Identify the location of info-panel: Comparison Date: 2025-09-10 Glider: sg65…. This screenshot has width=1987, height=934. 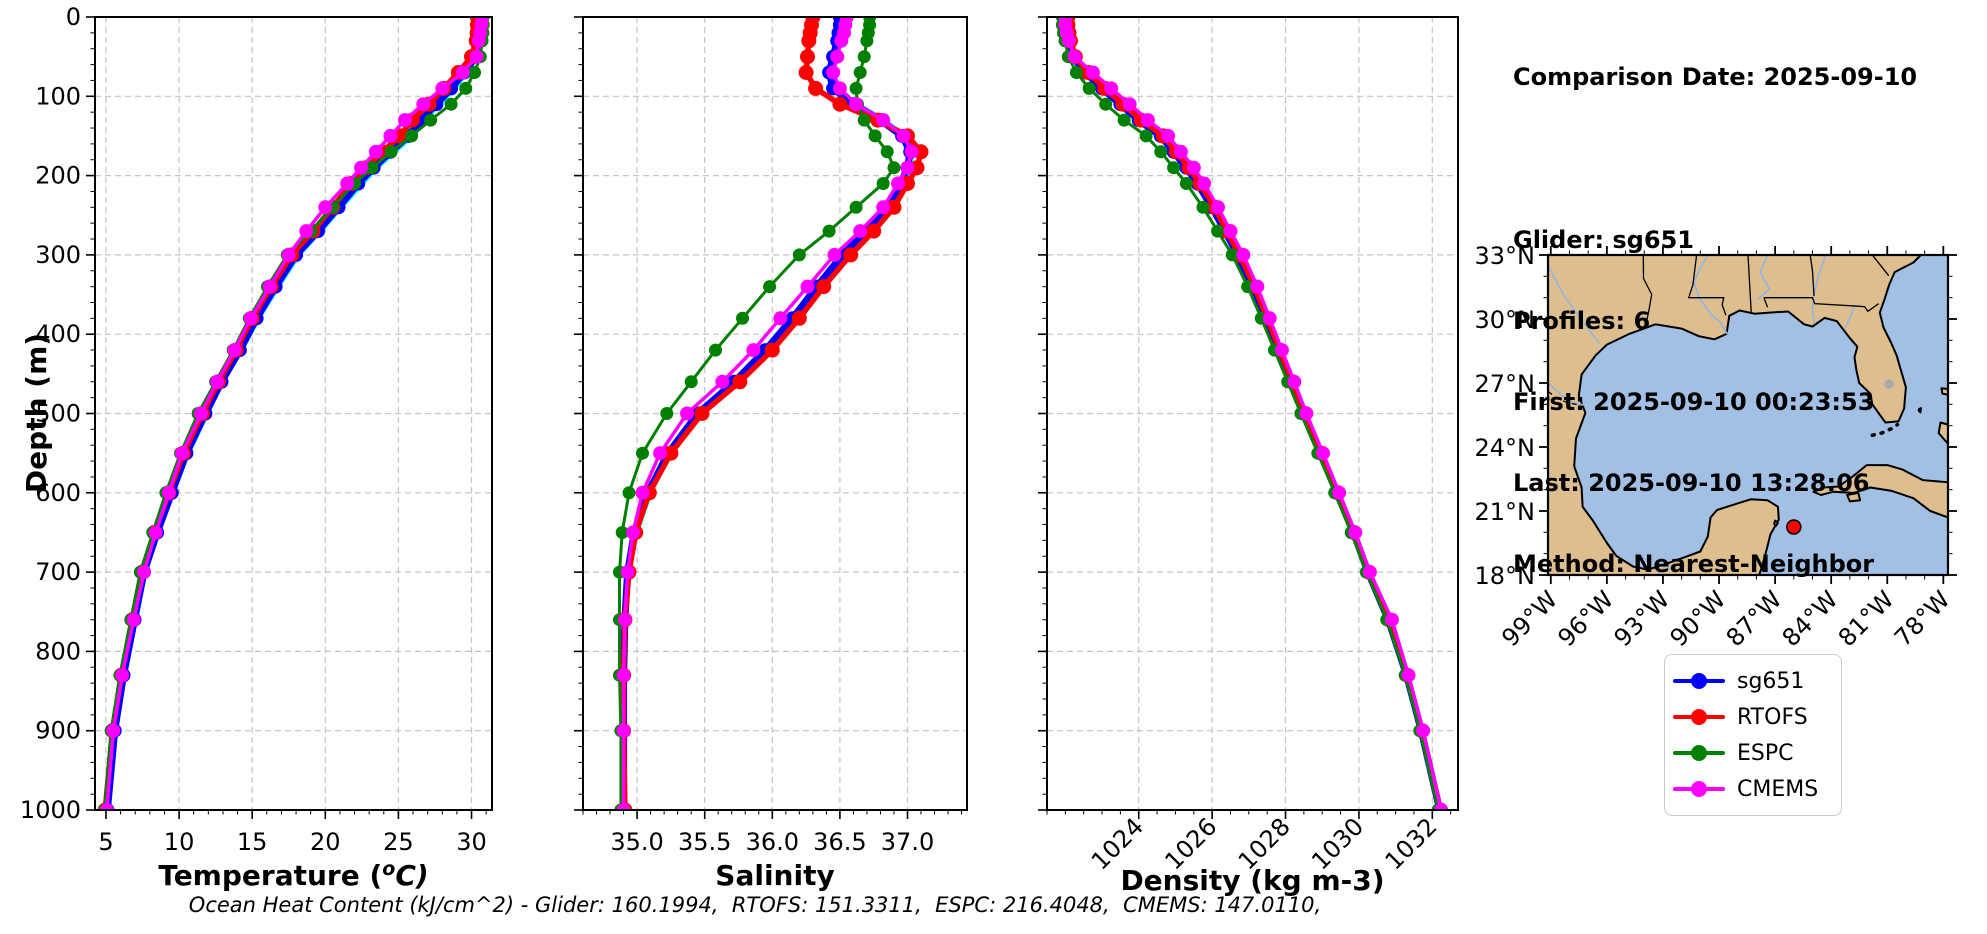
(1715, 321).